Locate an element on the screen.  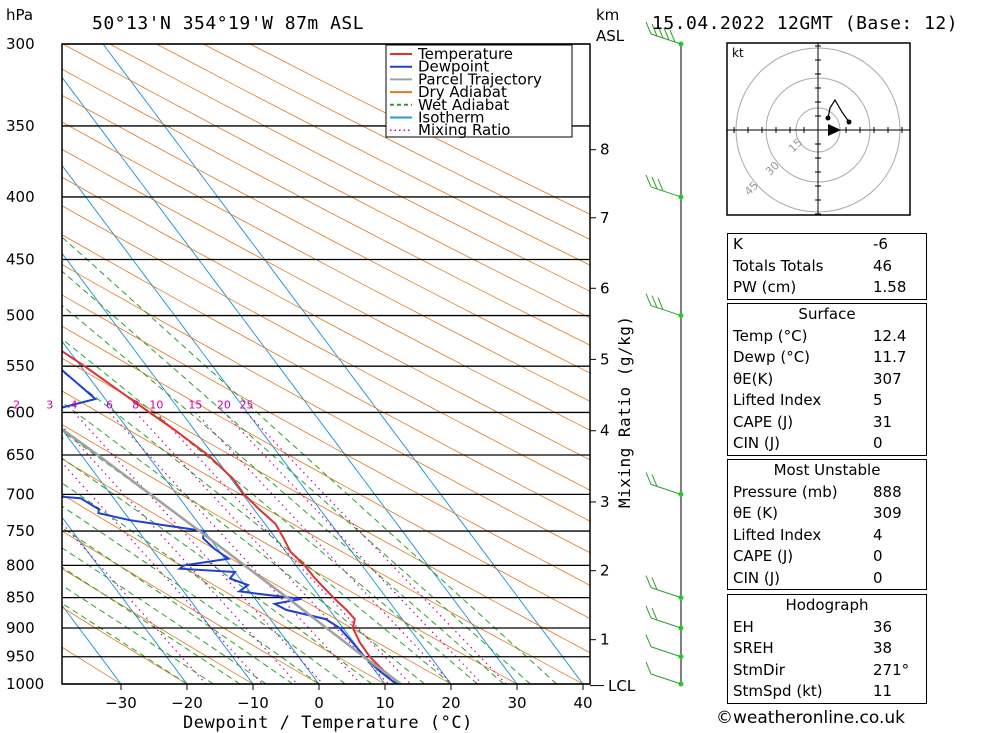
indices-table: K -6 Totals Totals 46 PW (cm) 1.58 is located at coordinates (827, 266).